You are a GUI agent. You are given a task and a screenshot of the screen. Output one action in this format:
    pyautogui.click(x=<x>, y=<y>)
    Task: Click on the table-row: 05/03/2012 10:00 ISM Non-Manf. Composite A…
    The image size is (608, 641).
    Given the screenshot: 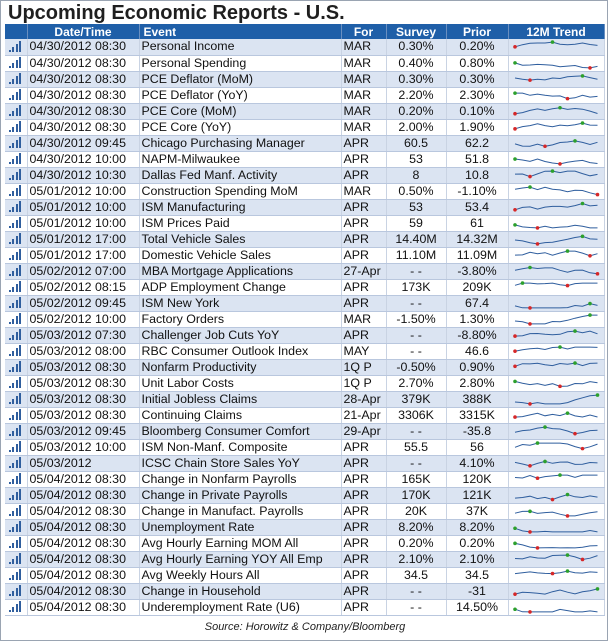 What is the action you would take?
    pyautogui.click(x=305, y=447)
    